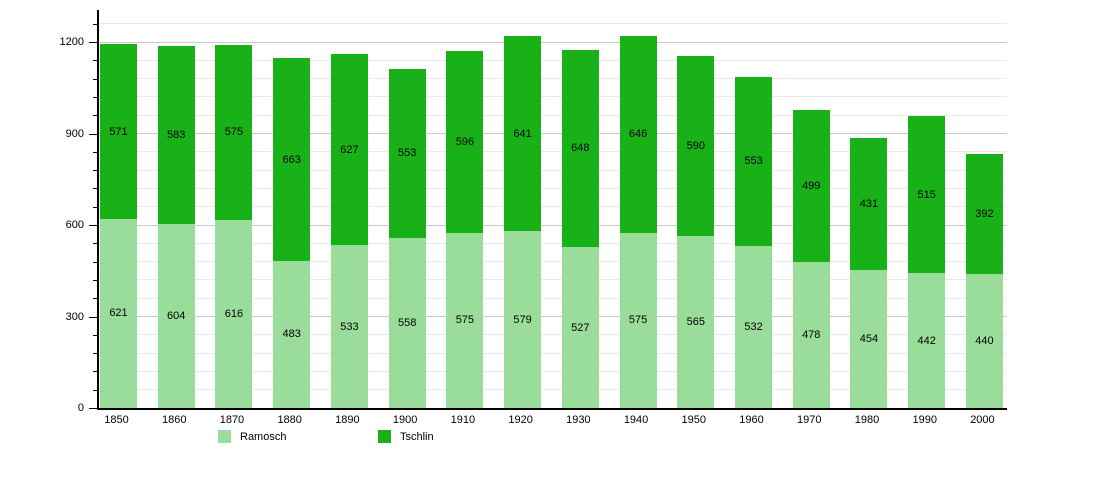  What do you see at coordinates (174, 420) in the screenshot?
I see `x-tick-label-1860: 1860` at bounding box center [174, 420].